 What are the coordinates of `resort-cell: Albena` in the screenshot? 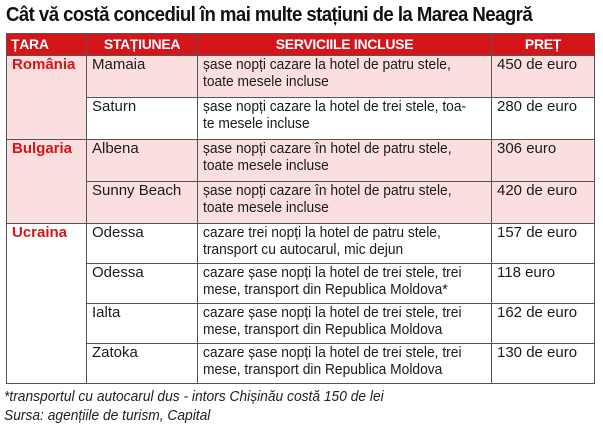 It's located at (142, 160).